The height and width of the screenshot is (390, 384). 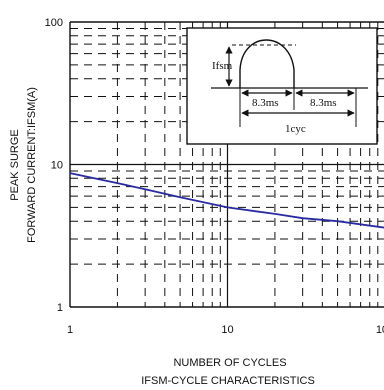 What do you see at coordinates (15, 165) in the screenshot?
I see `y-axis-label-line-1: PEAK SURGE` at bounding box center [15, 165].